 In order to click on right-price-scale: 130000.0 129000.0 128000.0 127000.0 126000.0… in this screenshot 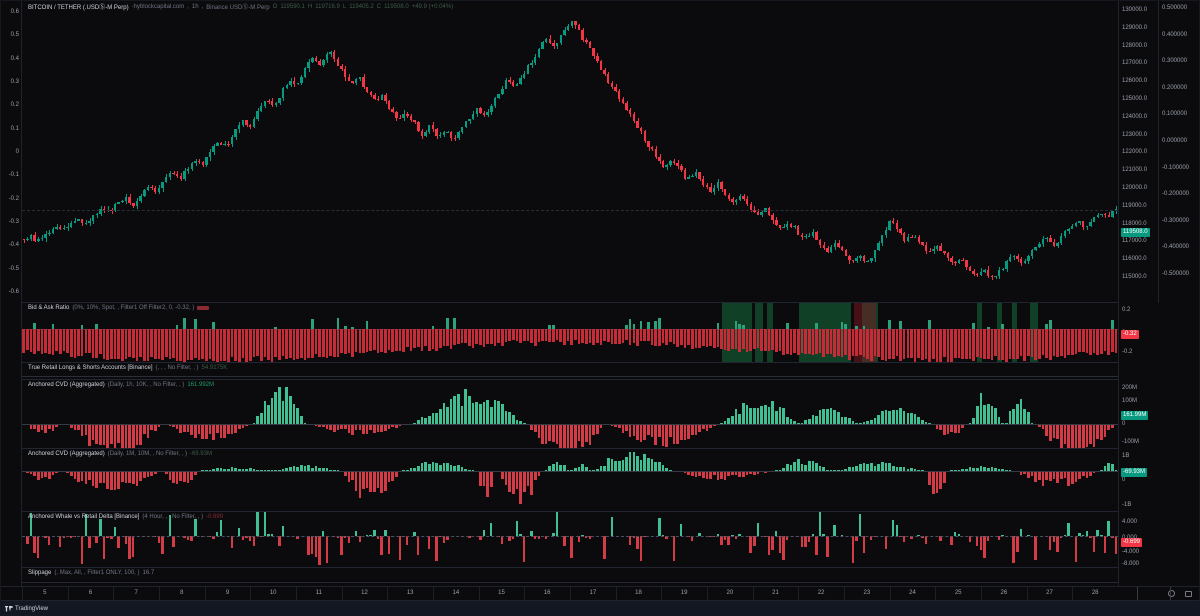, I will do `click(1138, 293)`.